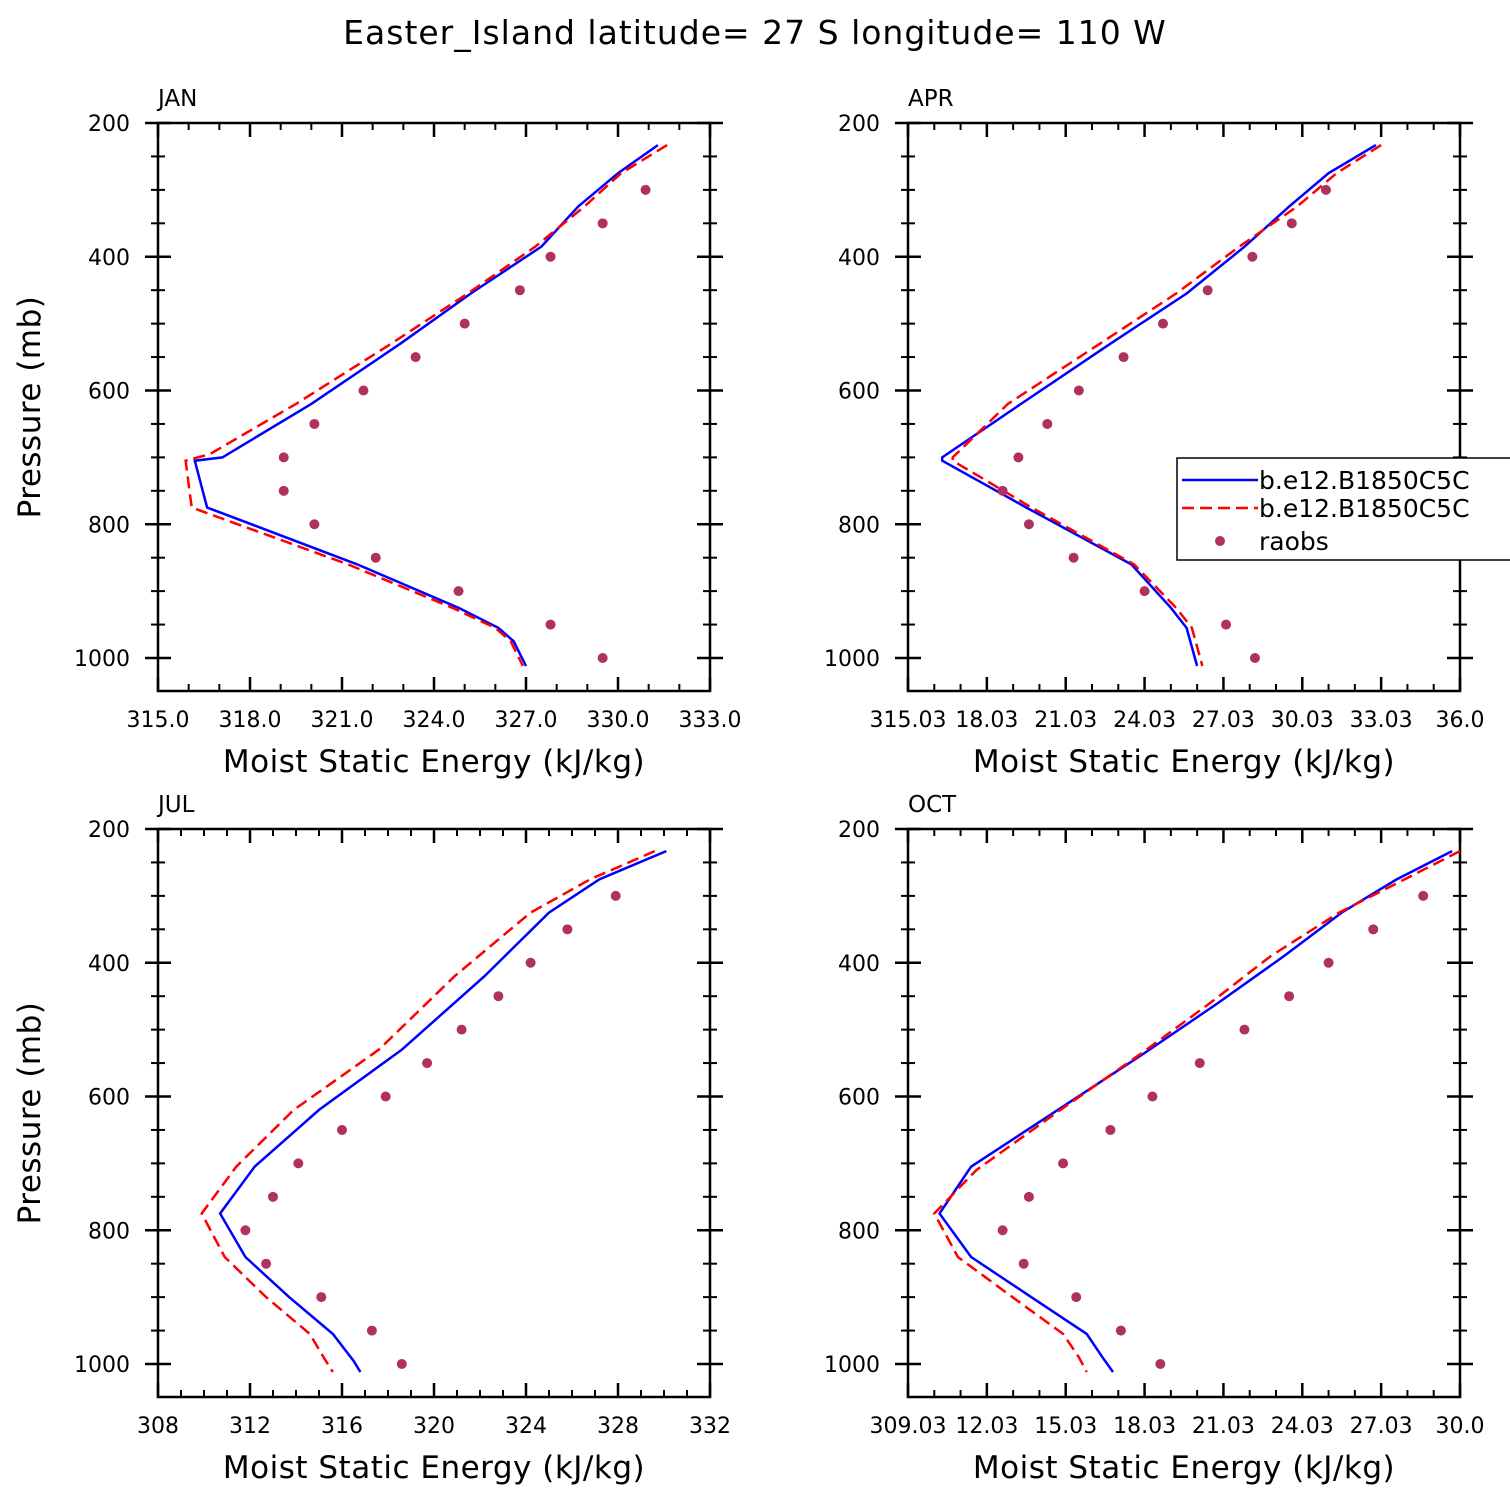  I want to click on x-tick-label: 24.03, so click(1144, 720).